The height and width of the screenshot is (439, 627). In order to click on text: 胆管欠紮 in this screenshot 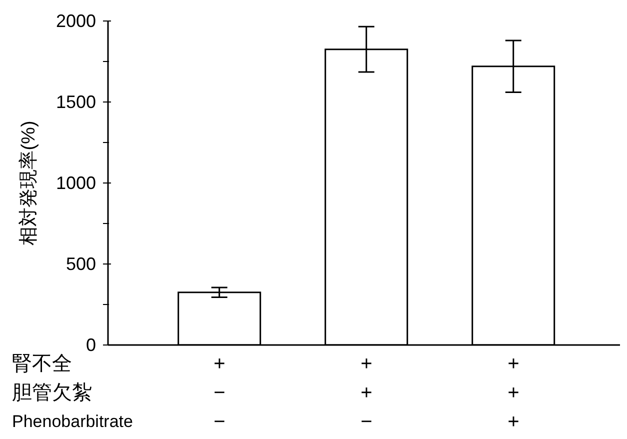, I will do `click(52, 393)`.